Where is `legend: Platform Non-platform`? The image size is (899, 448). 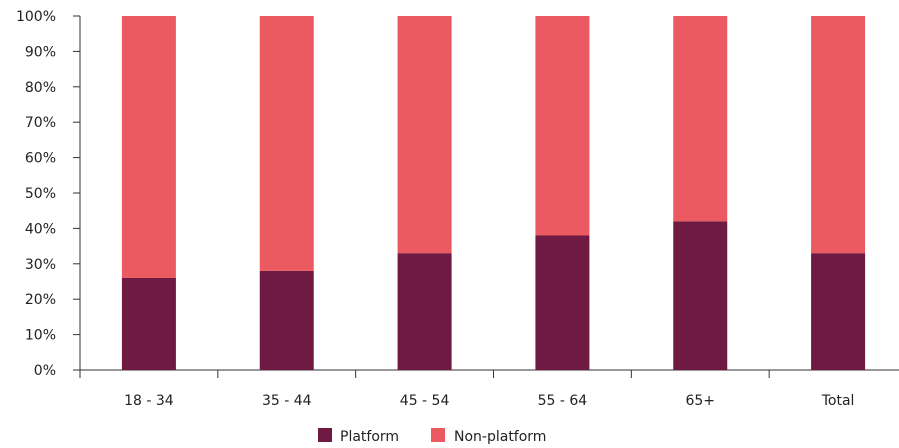 legend: Platform Non-platform is located at coordinates (432, 436).